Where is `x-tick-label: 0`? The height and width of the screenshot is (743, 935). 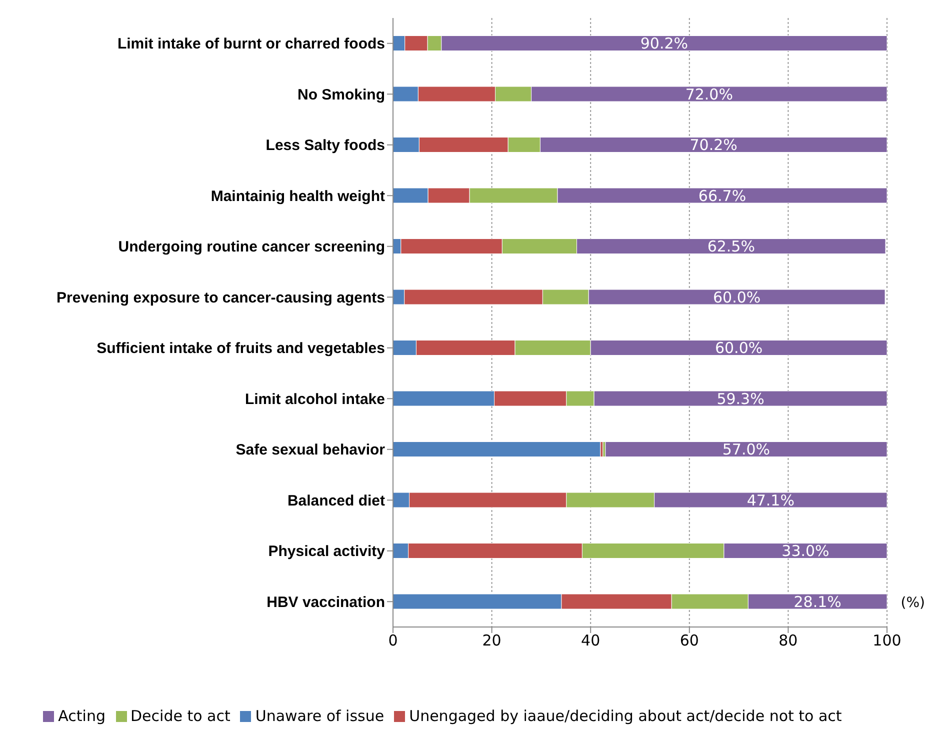 x-tick-label: 0 is located at coordinates (393, 641).